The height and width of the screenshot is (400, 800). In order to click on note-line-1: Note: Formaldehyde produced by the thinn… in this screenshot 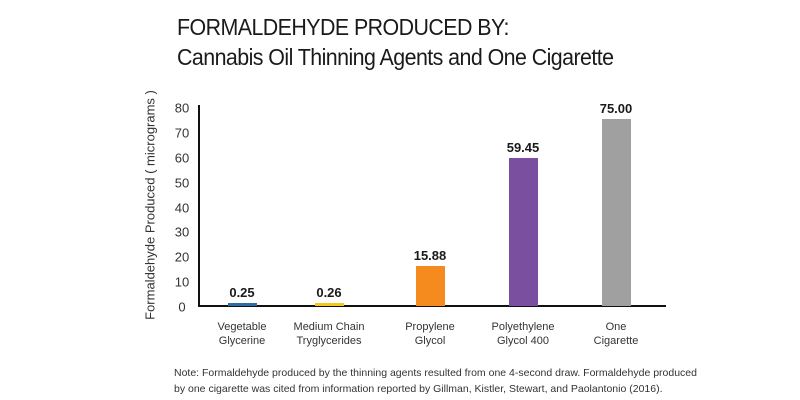, I will do `click(435, 373)`.